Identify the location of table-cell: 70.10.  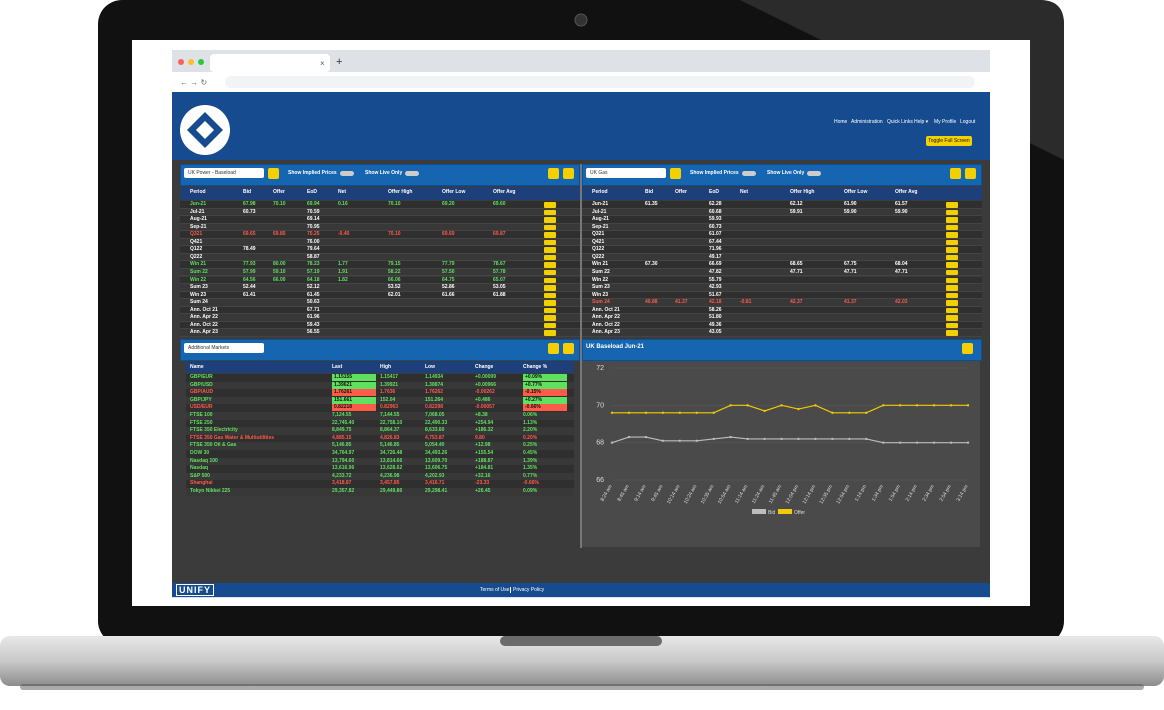
(394, 204).